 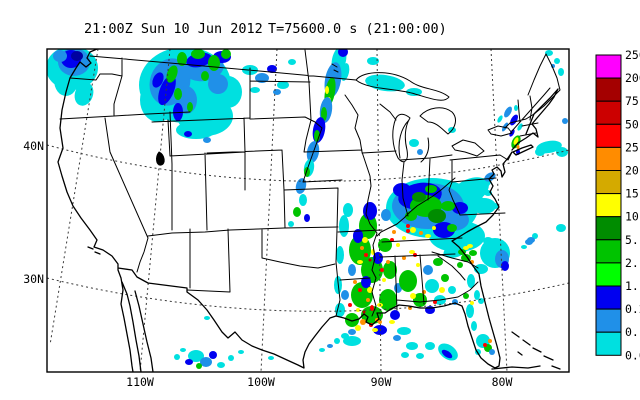 What do you see at coordinates (632, 194) in the screenshot?
I see `colorbar-tick-label: 15.` at bounding box center [632, 194].